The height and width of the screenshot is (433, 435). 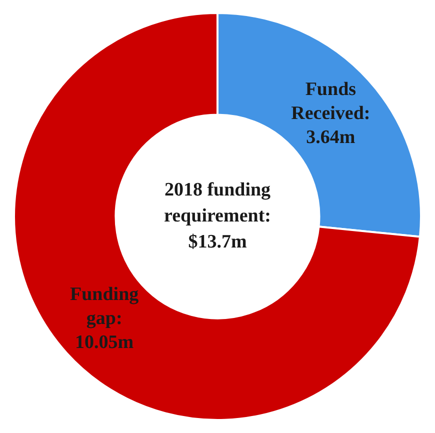 I want to click on data-label: Funds Received: 3.64m, so click(x=330, y=113).